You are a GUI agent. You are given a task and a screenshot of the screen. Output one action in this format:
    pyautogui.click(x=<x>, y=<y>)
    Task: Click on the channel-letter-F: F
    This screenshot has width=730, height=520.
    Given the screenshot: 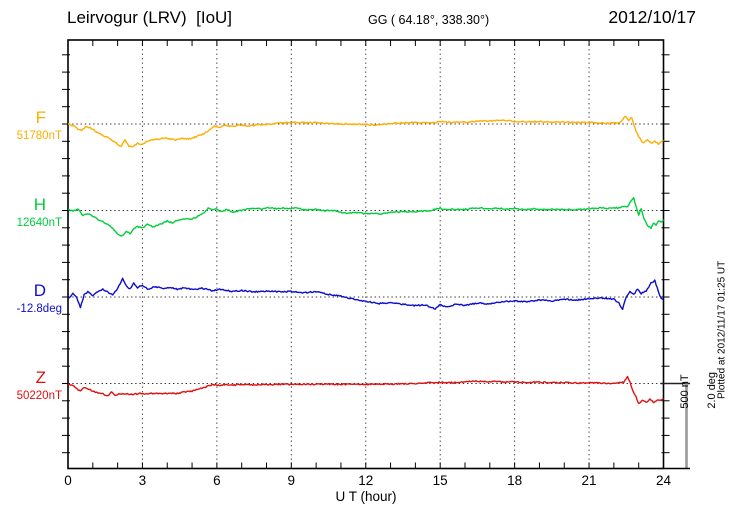 What is the action you would take?
    pyautogui.click(x=40, y=117)
    